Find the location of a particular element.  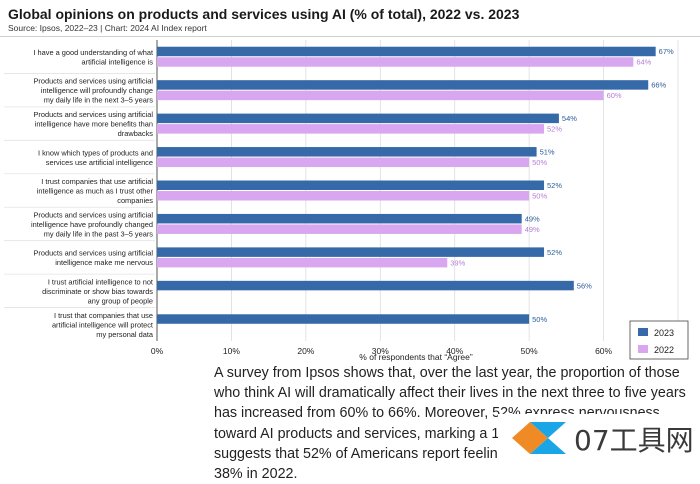

category-label: discriminate or show bias towards is located at coordinates (97, 291).